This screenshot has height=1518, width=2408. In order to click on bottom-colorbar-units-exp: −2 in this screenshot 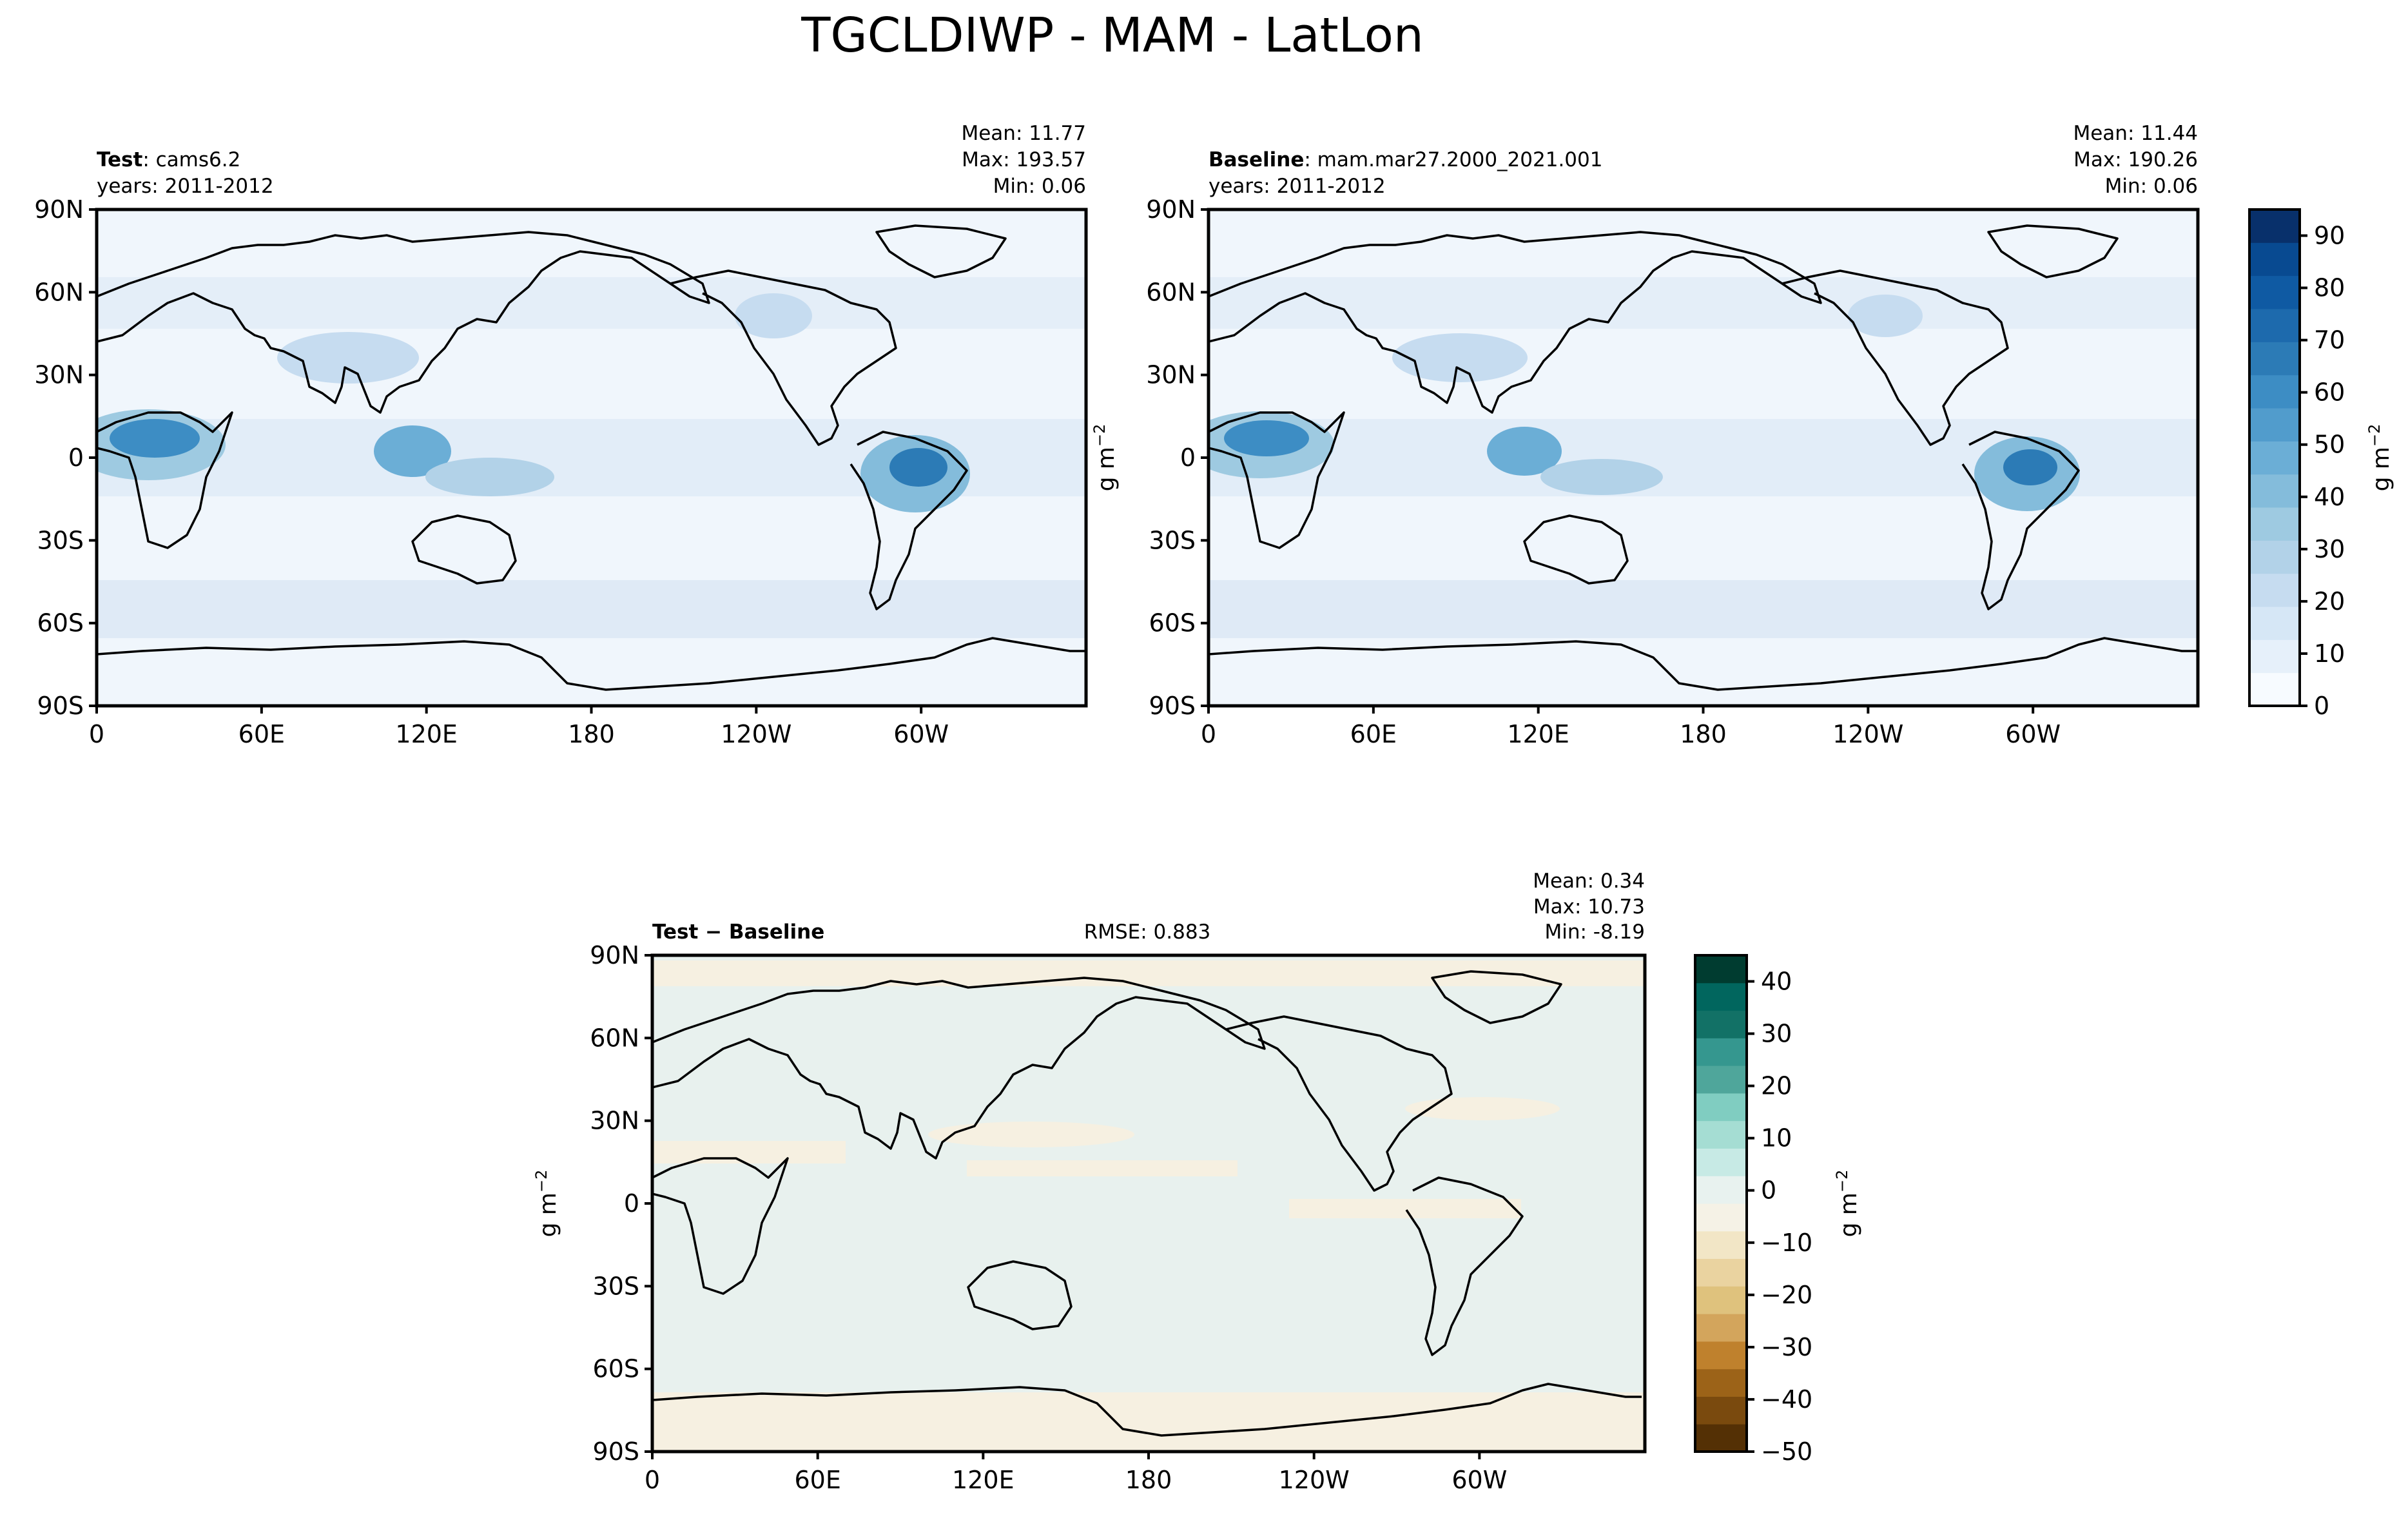, I will do `click(1842, 1181)`.